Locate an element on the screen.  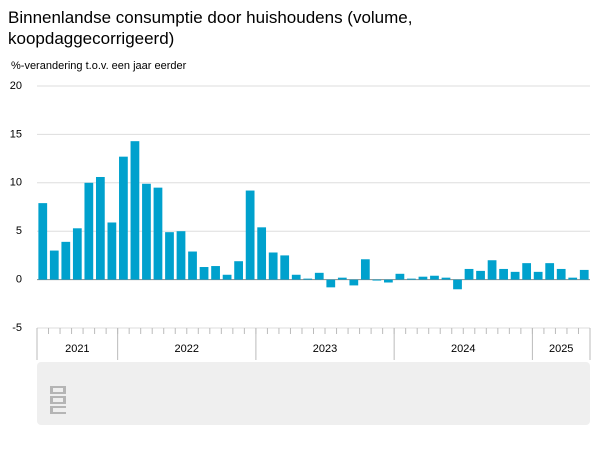
y-tick-label: 15 is located at coordinates (16, 134).